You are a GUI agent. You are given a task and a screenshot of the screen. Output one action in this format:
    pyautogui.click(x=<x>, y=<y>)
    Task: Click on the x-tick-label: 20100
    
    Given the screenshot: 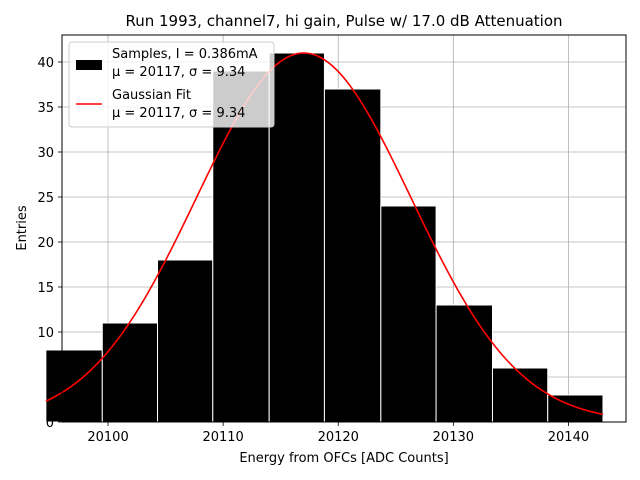 What is the action you would take?
    pyautogui.click(x=107, y=437)
    